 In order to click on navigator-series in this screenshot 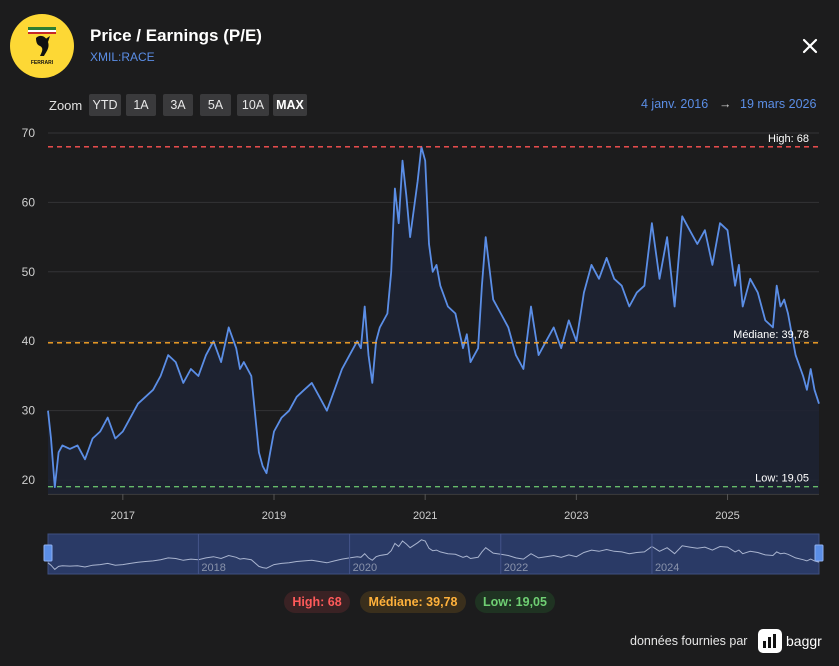, I will do `click(433, 555)`.